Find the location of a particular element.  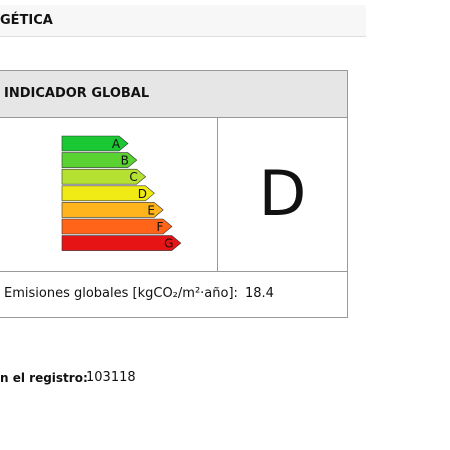

cell-divider is located at coordinates (217, 194).